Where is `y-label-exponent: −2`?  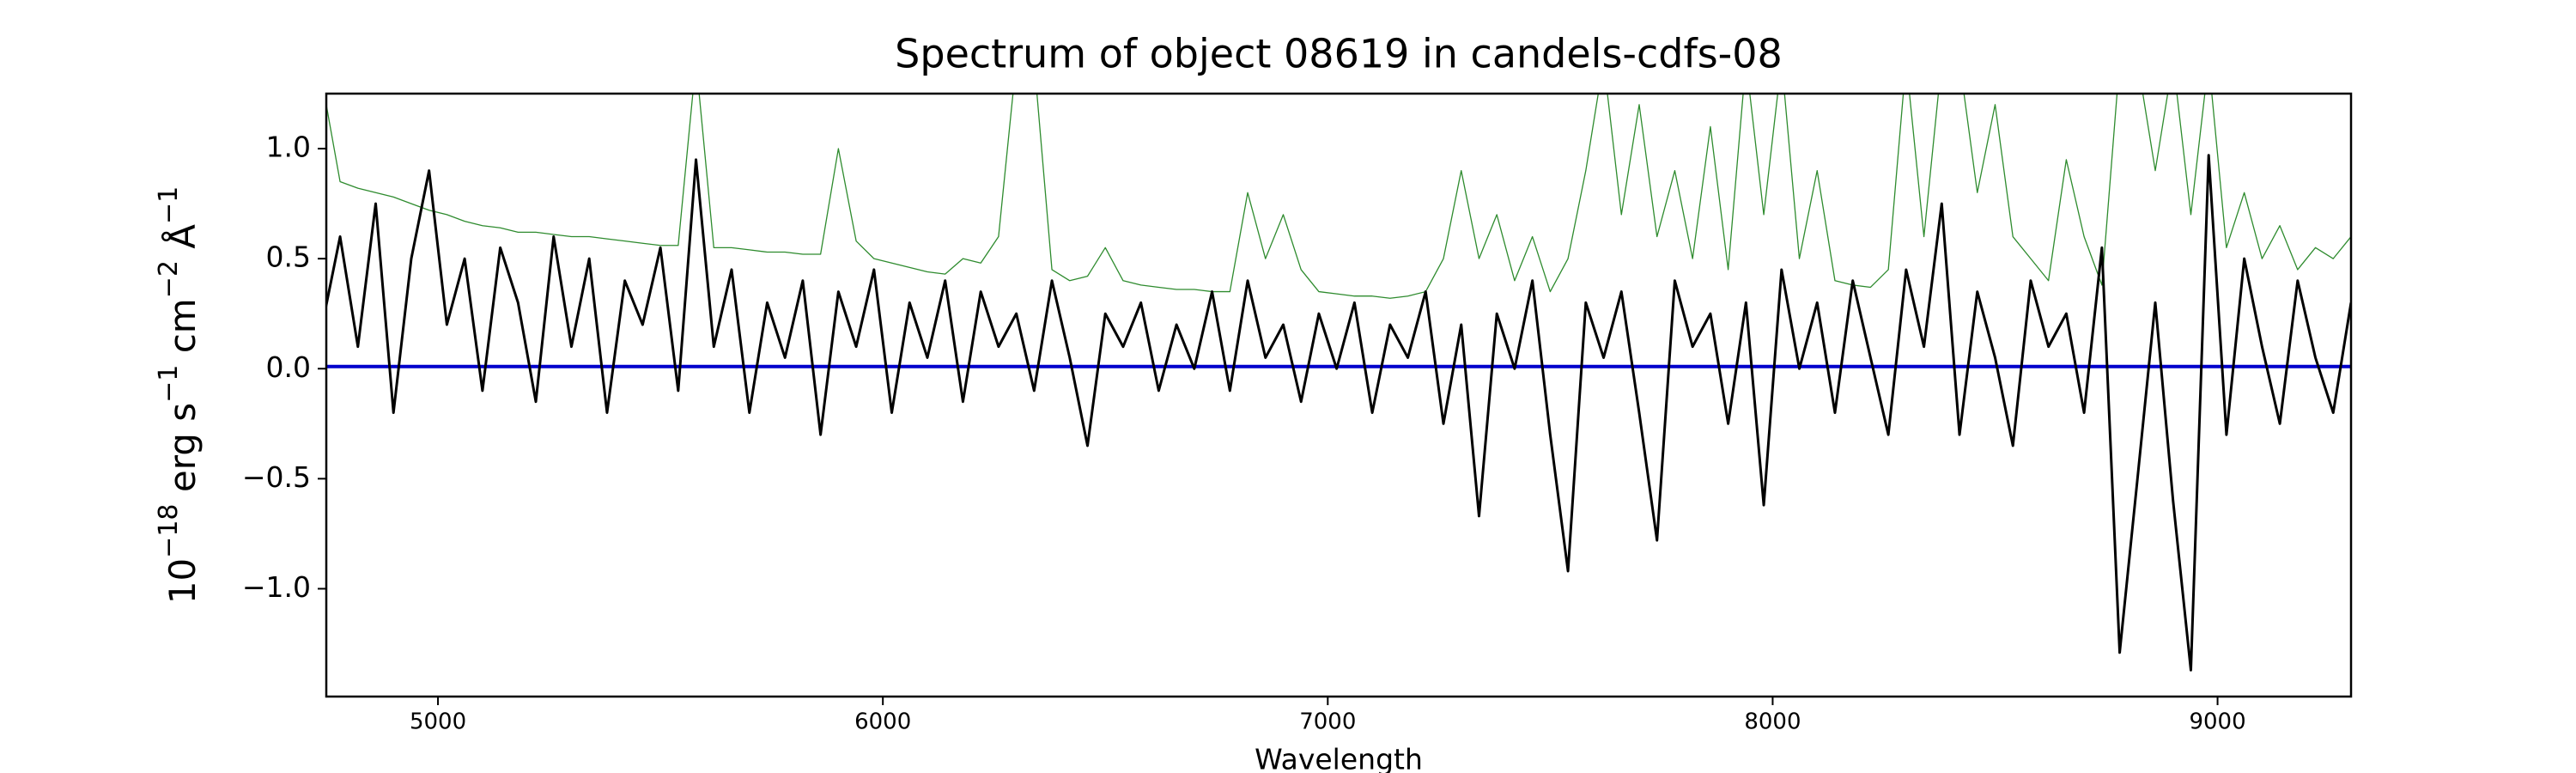
y-label-exponent: −2 is located at coordinates (169, 279).